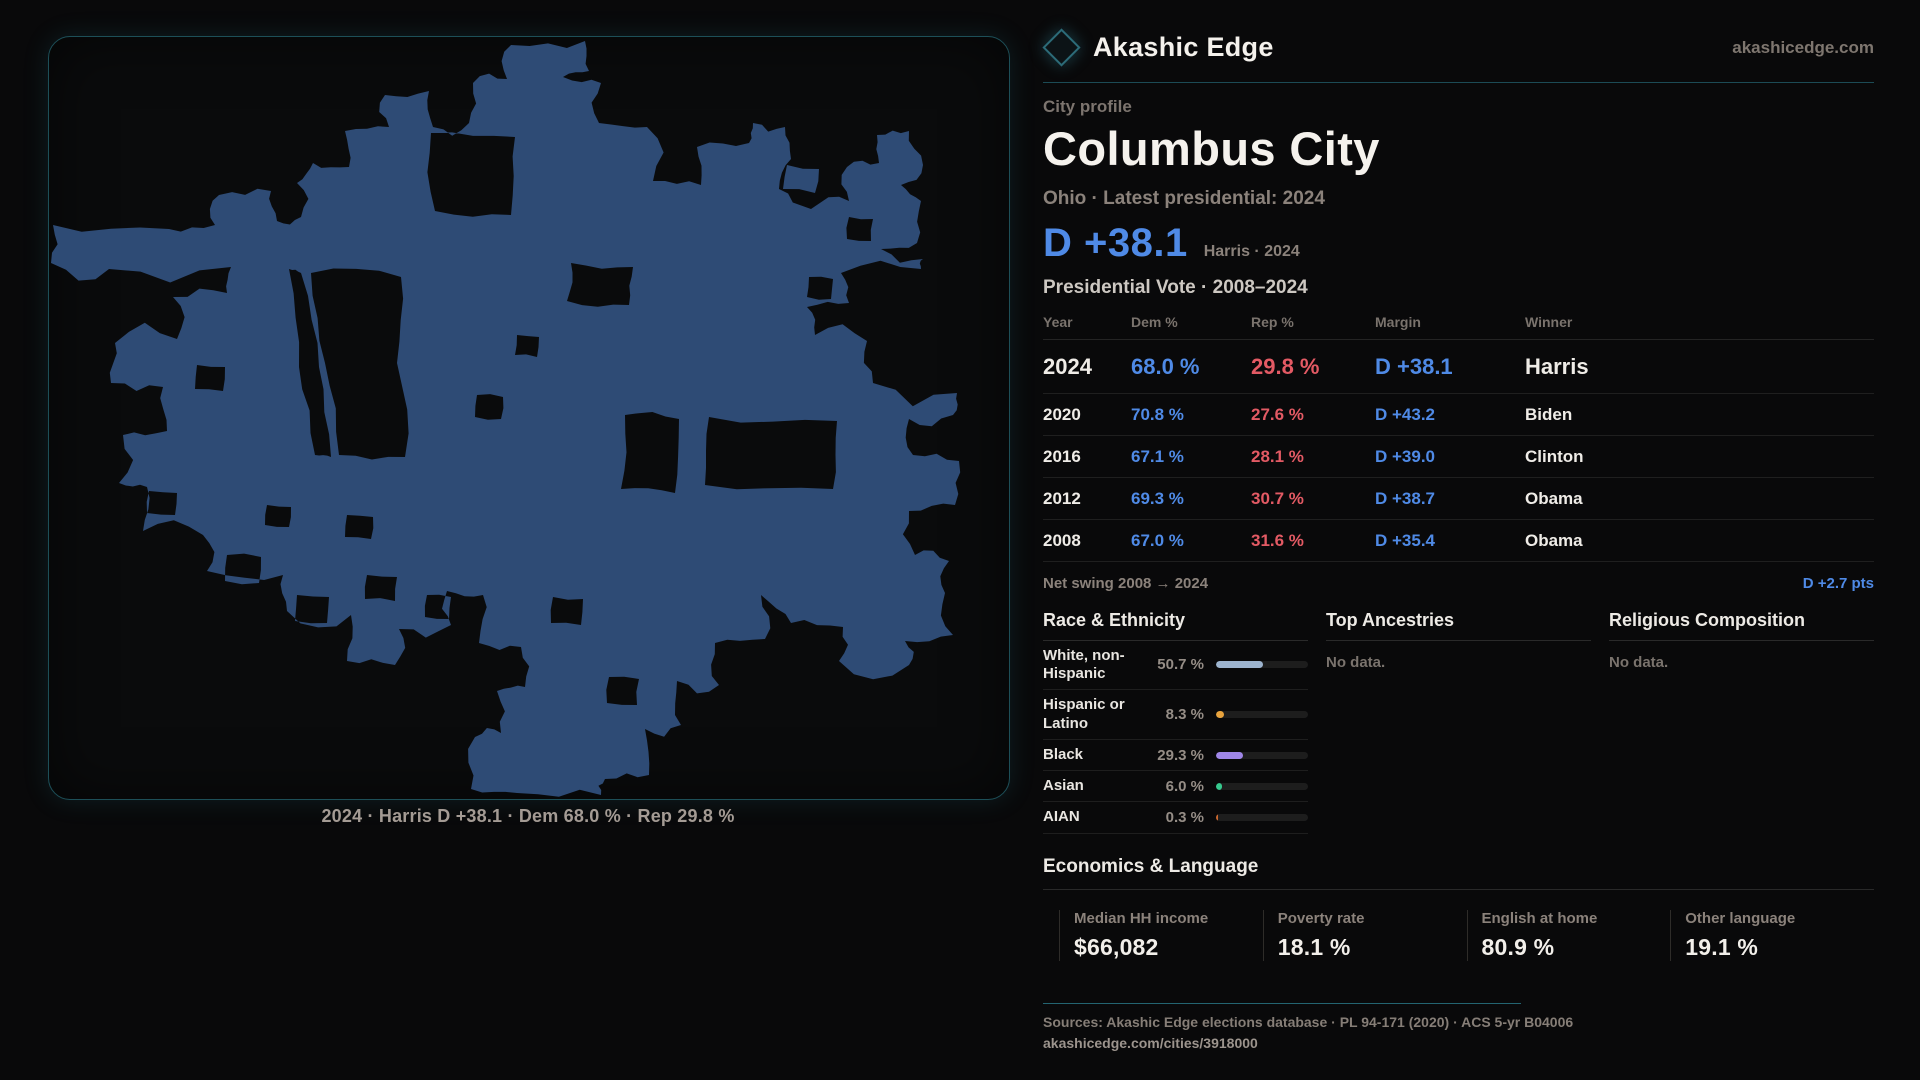 This screenshot has height=1080, width=1920. I want to click on race-row: Hispanic or Latino 8.3 %, so click(1175, 715).